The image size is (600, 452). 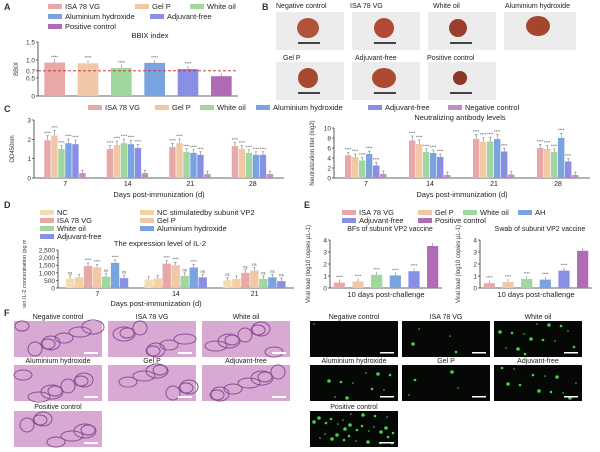 What do you see at coordinates (329, 149) in the screenshot?
I see `y-tick-label: 6` at bounding box center [329, 149].